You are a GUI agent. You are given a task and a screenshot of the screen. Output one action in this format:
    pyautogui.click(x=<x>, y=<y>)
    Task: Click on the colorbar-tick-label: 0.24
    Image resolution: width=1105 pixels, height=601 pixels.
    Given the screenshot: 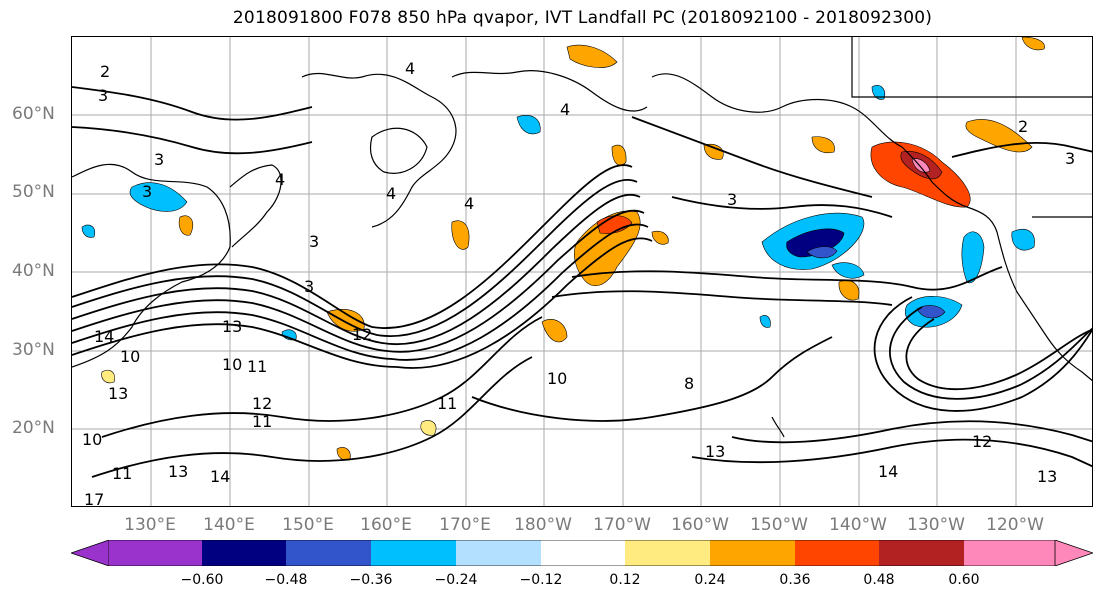 What is the action you would take?
    pyautogui.click(x=710, y=580)
    